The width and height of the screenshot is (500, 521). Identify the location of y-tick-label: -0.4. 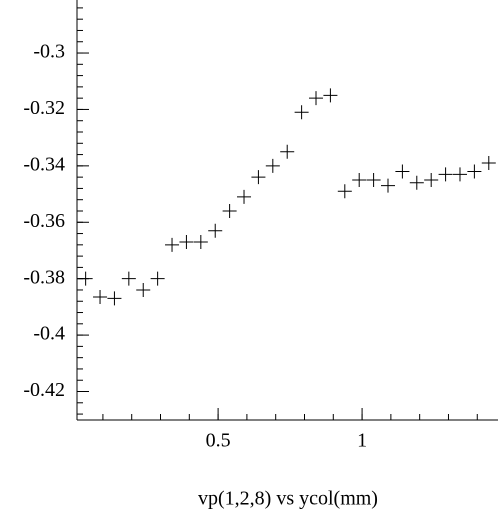
(49, 334).